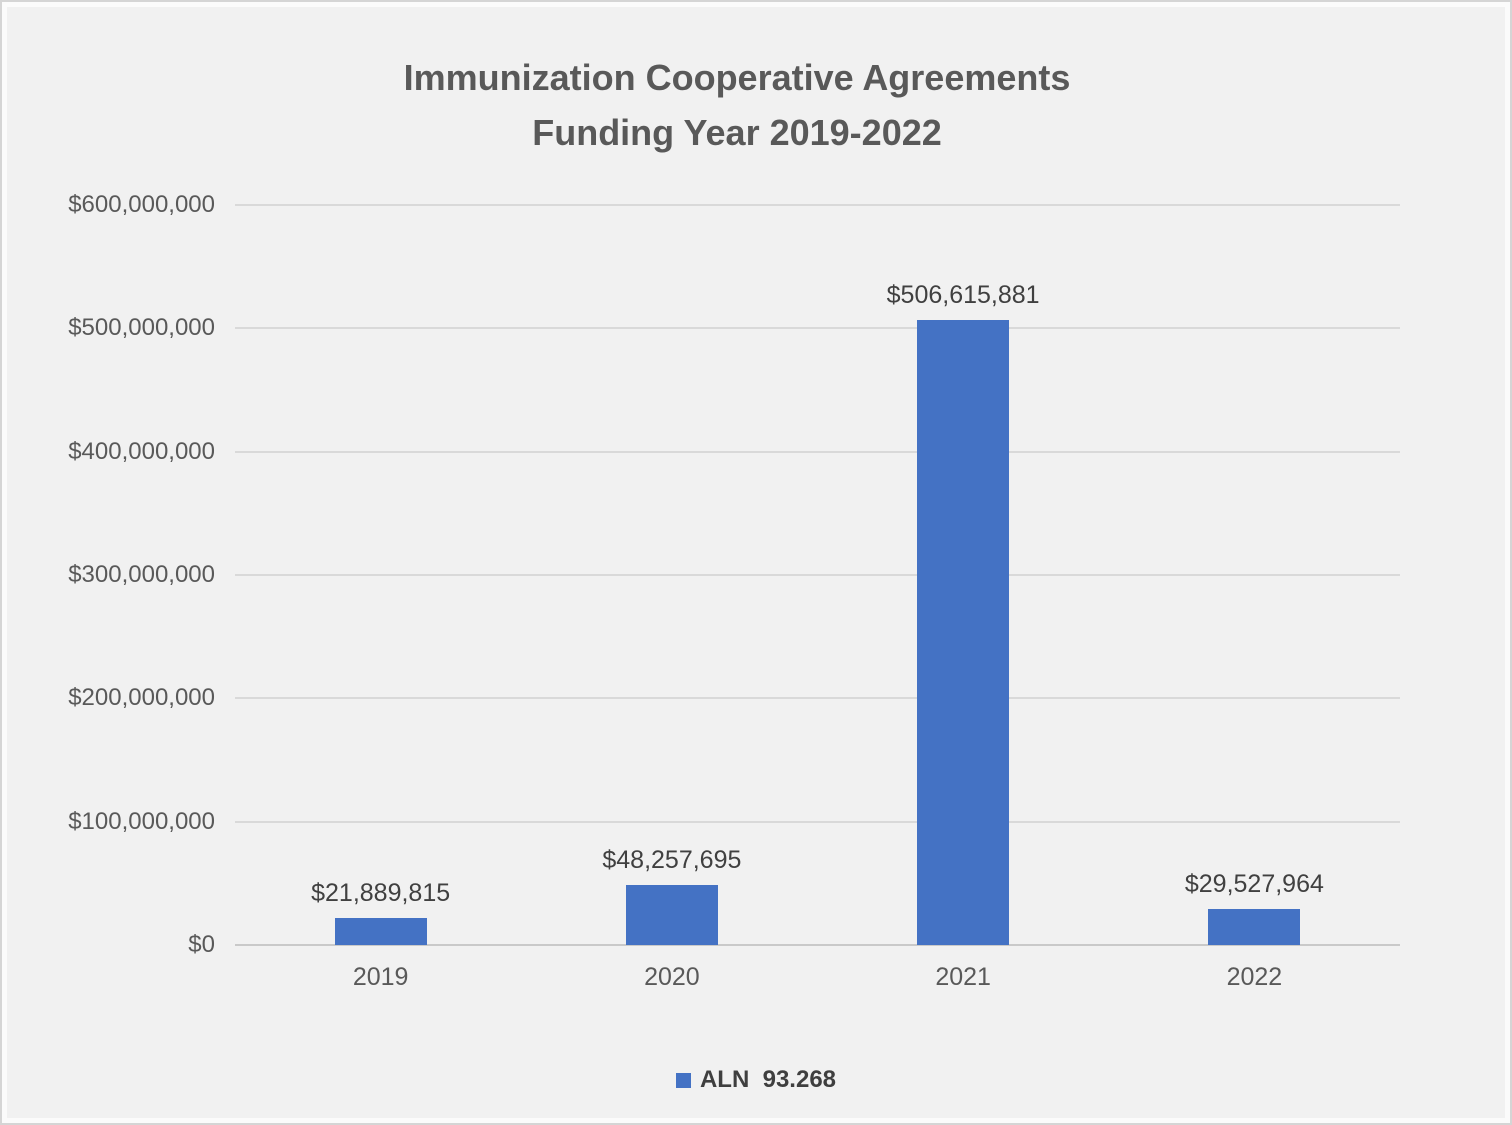 This screenshot has width=1512, height=1125. Describe the element at coordinates (768, 1079) in the screenshot. I see `legend-label: ALN 93.268` at that location.